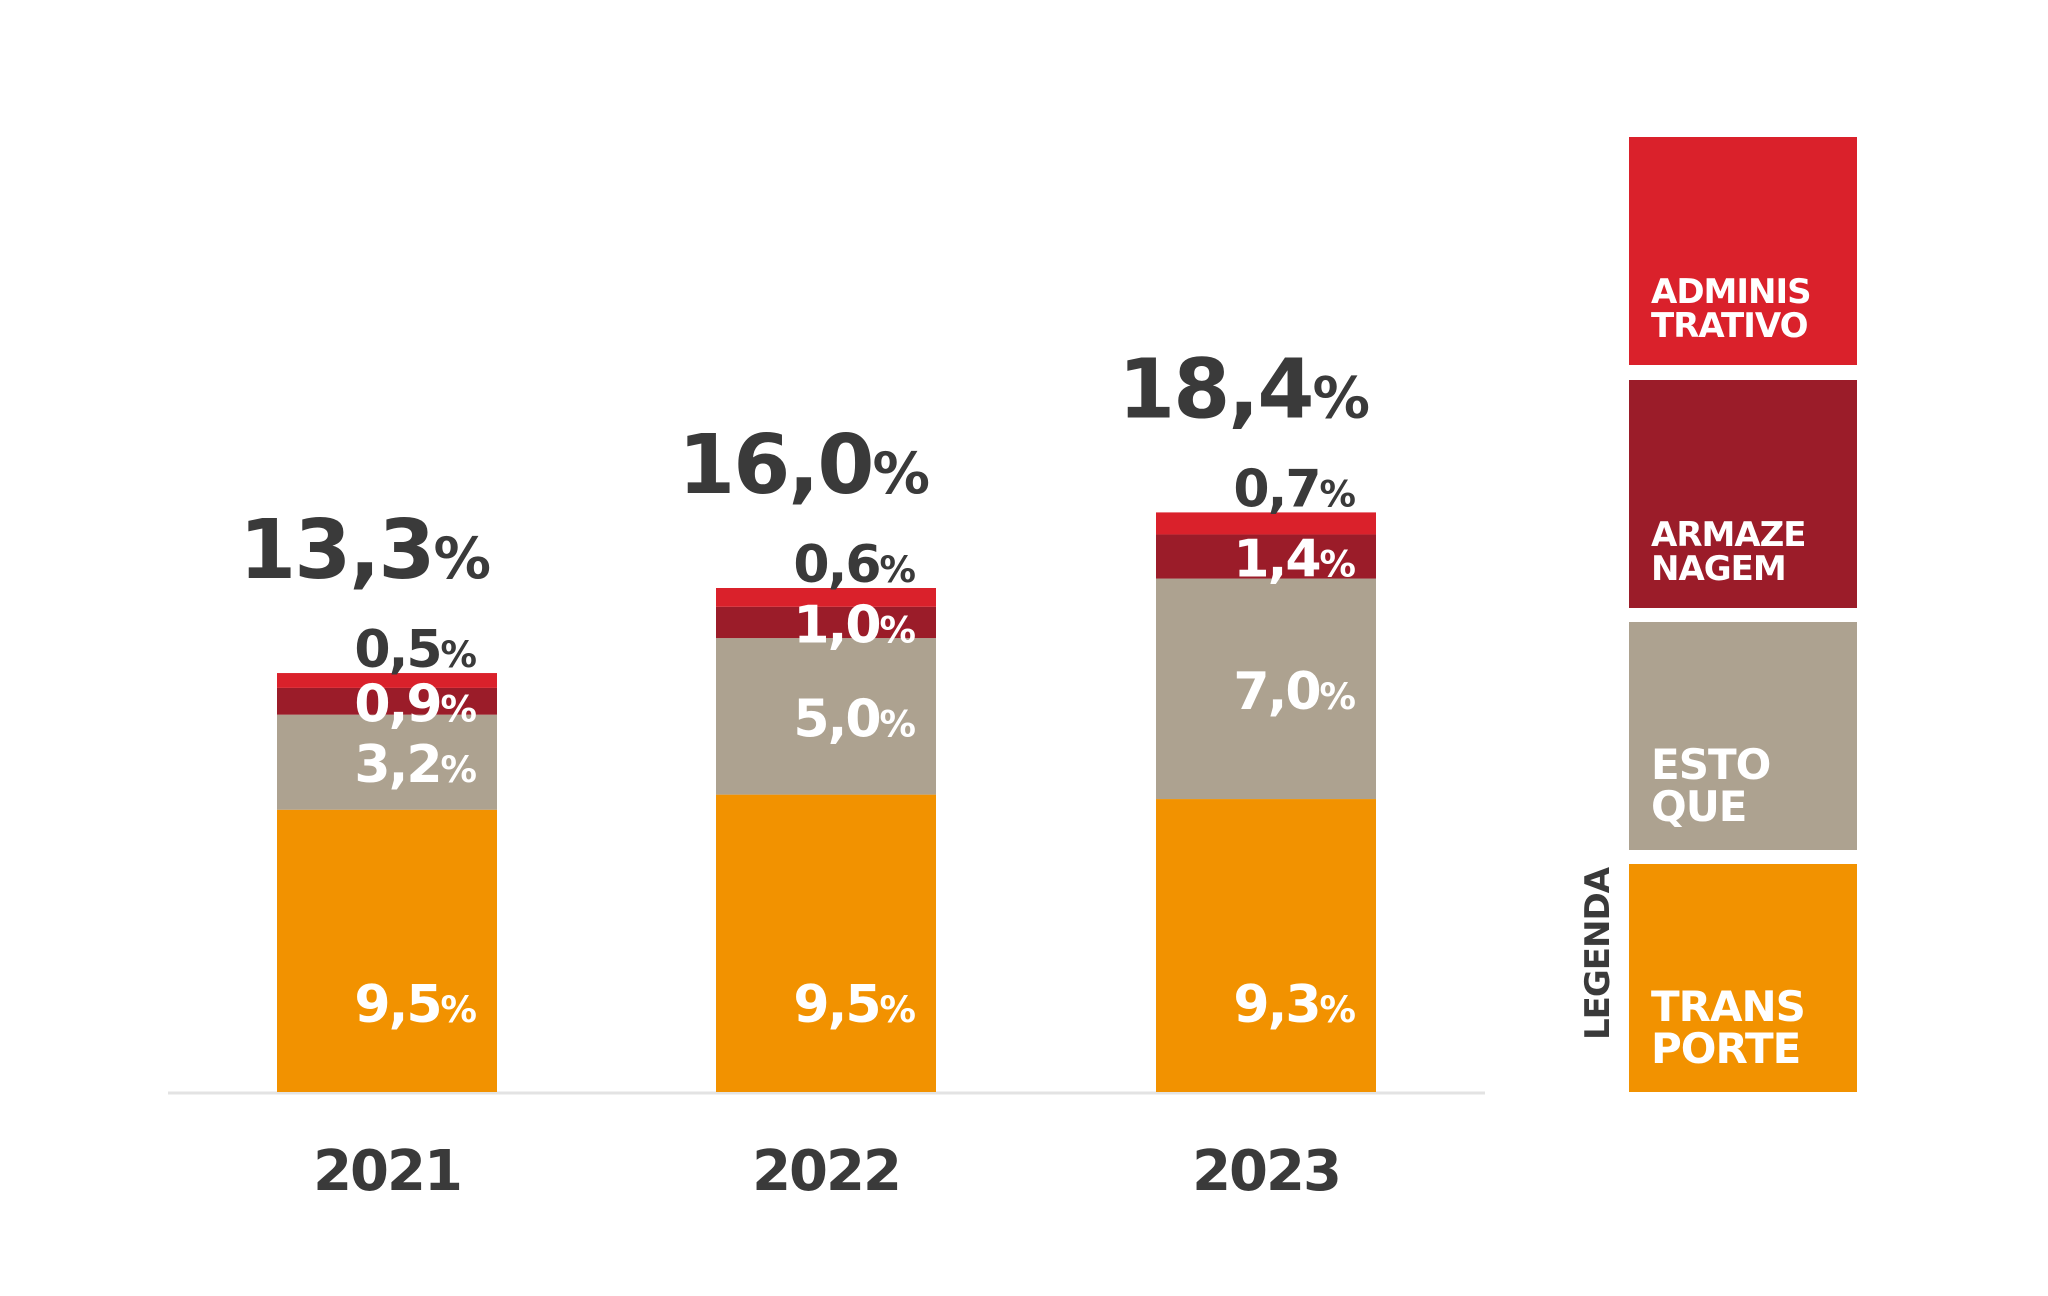 The width and height of the screenshot is (2048, 1296). What do you see at coordinates (415, 650) in the screenshot?
I see `data-label-administrativo-2021: 0,5%` at bounding box center [415, 650].